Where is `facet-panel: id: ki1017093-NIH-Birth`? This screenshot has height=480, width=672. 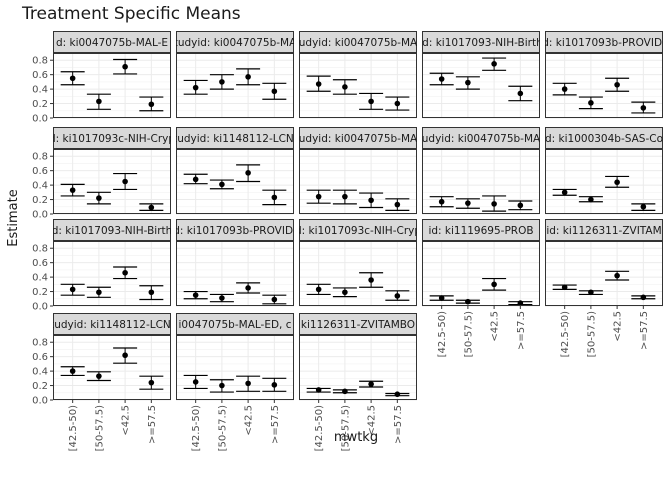
facet-panel: id: ki1017093-NIH-Birth is located at coordinates (481, 75).